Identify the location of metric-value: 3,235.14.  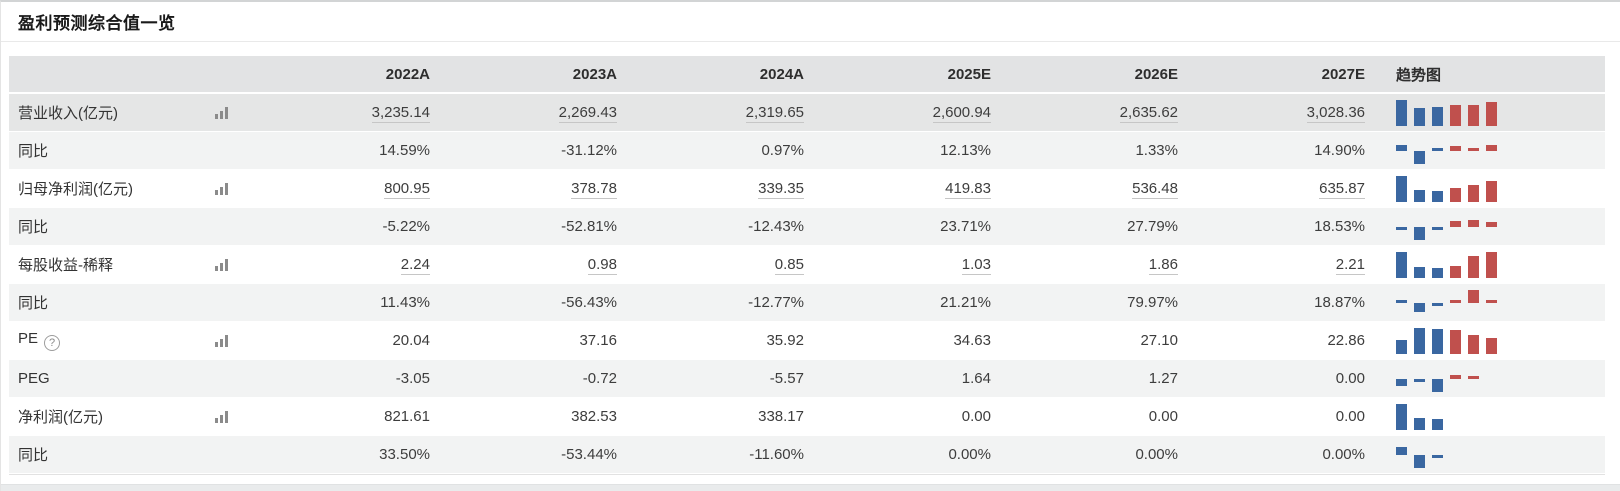
(400, 113).